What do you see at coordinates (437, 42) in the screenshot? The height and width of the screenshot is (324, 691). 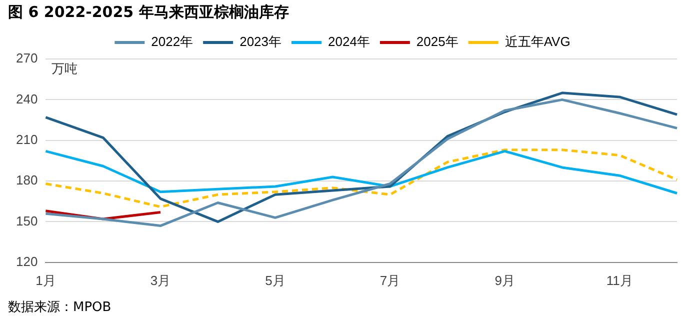 I see `legend-label: 2025年` at bounding box center [437, 42].